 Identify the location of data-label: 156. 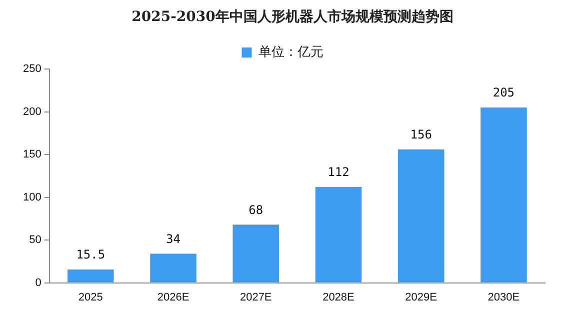
(421, 135).